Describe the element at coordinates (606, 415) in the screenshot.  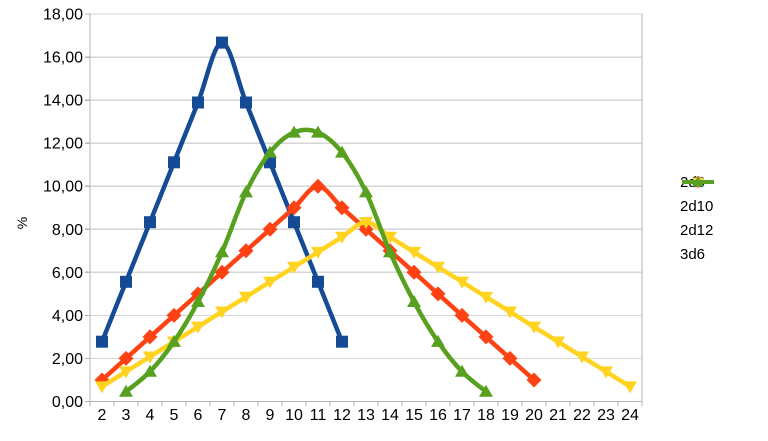
I see `x-tick-label: 23` at that location.